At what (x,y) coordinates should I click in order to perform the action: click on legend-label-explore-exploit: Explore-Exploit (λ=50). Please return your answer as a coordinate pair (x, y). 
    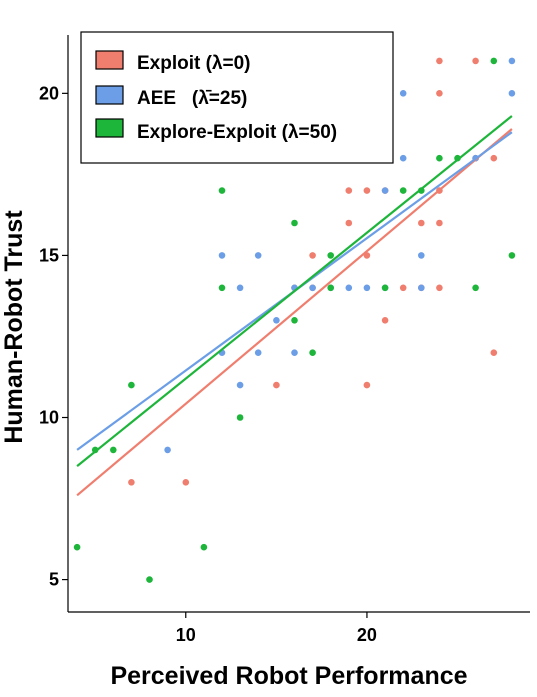
    Looking at the image, I should click on (237, 132).